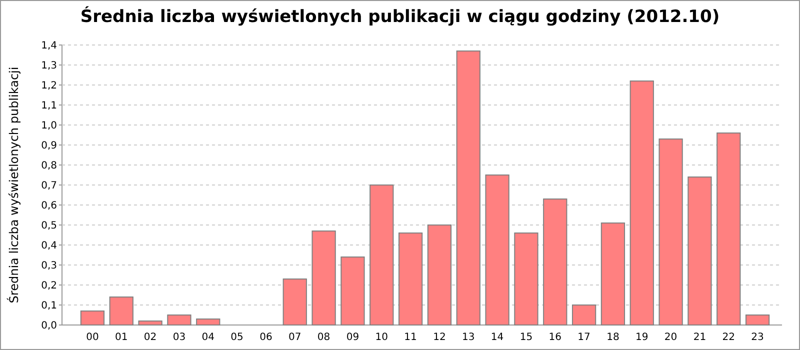 This screenshot has height=350, width=800. I want to click on y-tick-label: 0,3, so click(49, 266).